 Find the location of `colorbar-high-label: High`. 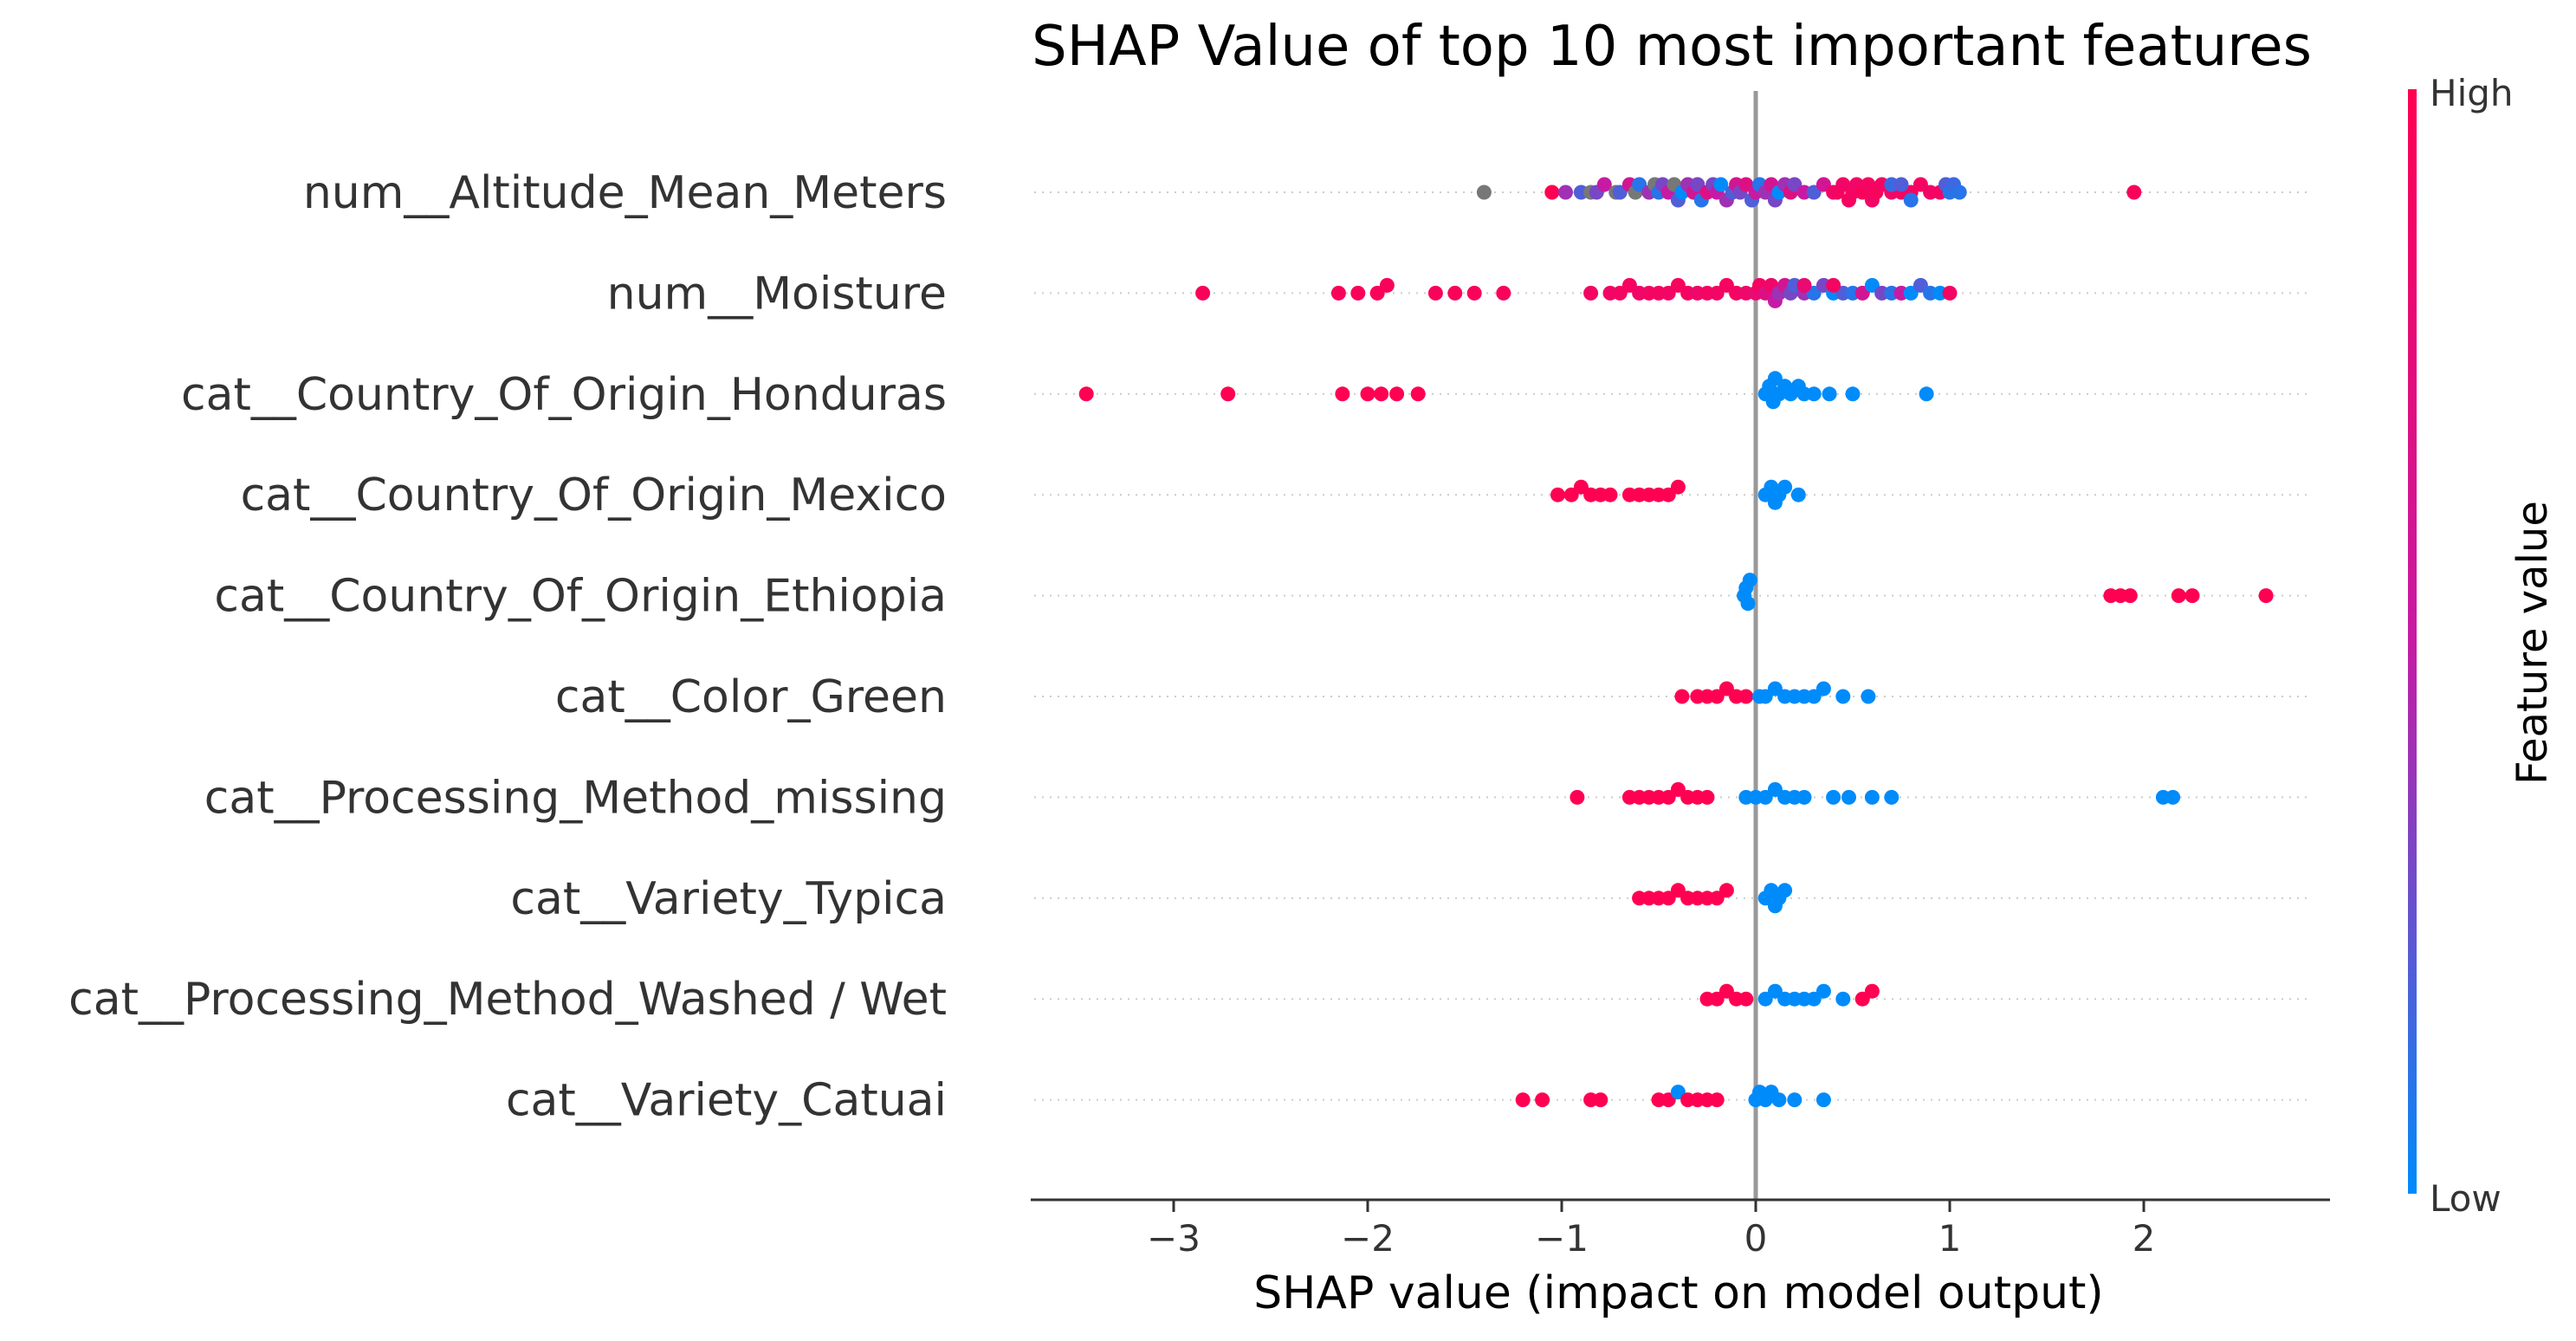

colorbar-high-label: High is located at coordinates (2472, 93).